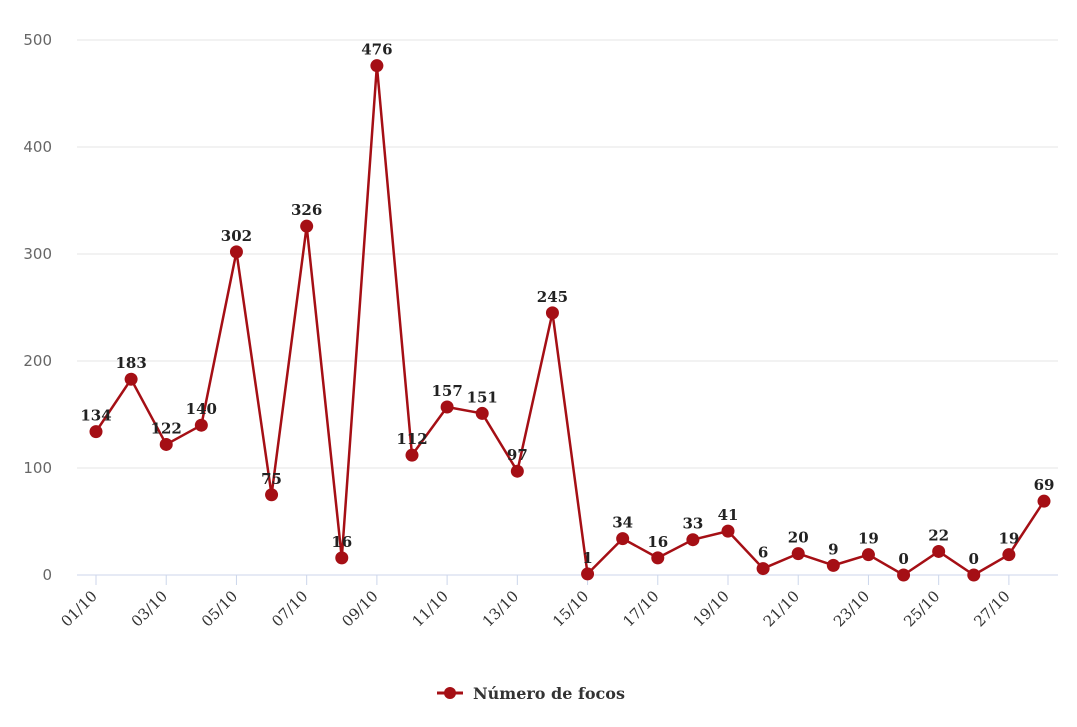 The height and width of the screenshot is (727, 1077). I want to click on data-label: 122, so click(166, 428).